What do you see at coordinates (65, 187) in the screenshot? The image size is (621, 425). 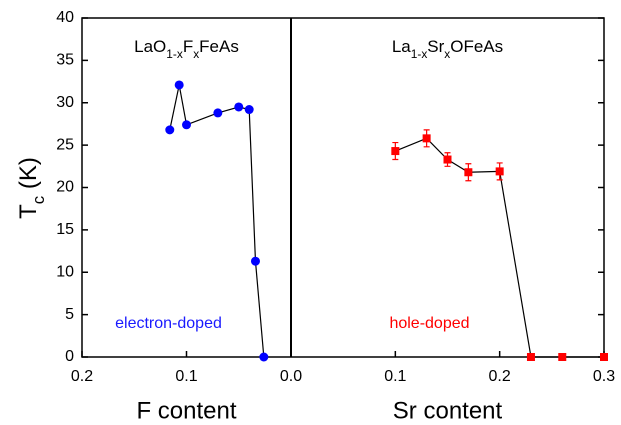 I see `y-tick-label: 20` at bounding box center [65, 187].